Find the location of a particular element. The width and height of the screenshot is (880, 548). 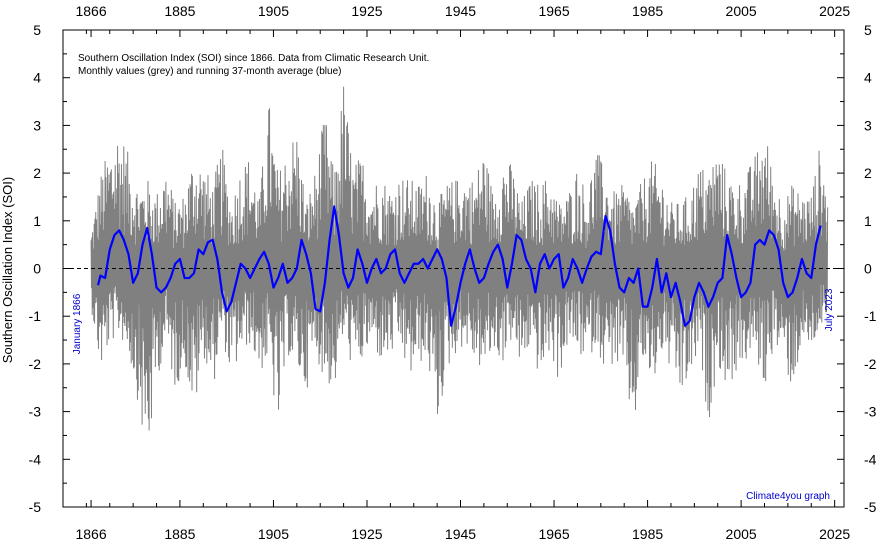

y-tick-label-right: 2 is located at coordinates (868, 173).